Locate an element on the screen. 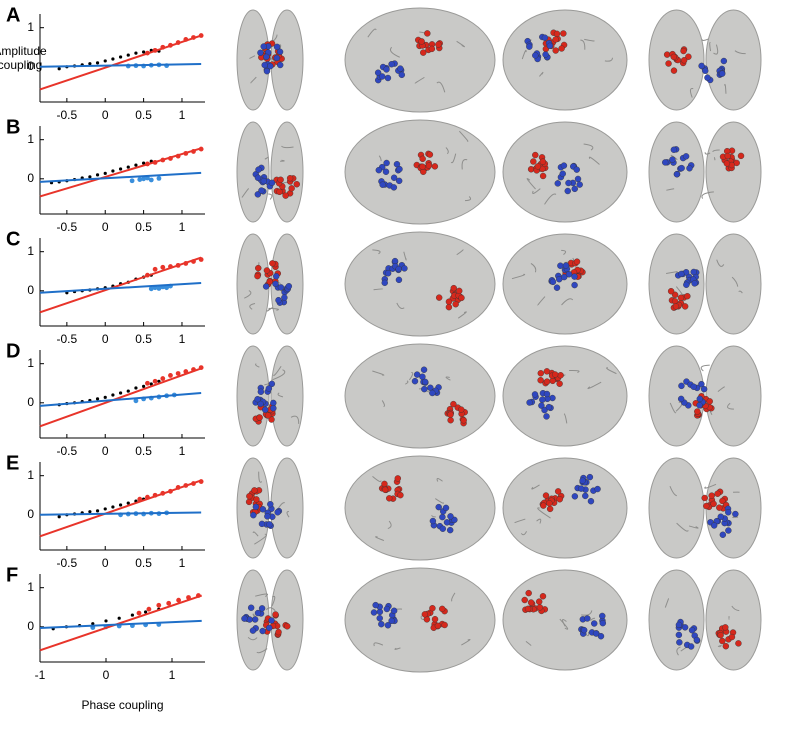 This screenshot has width=800, height=737. x-tick-label: 0.5 is located at coordinates (143, 451).